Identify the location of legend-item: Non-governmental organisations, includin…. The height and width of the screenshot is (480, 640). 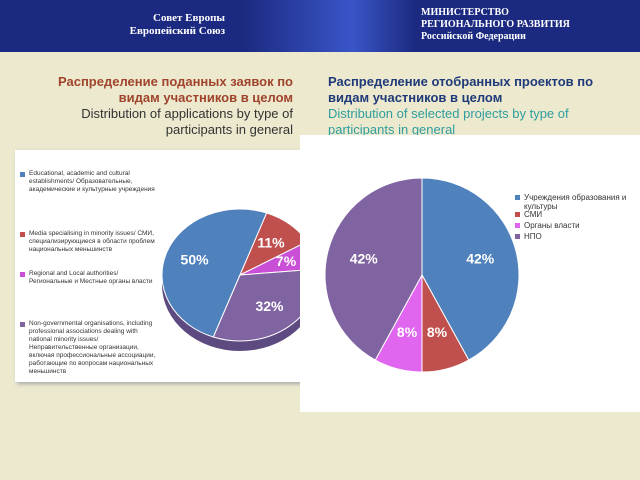
(89, 348).